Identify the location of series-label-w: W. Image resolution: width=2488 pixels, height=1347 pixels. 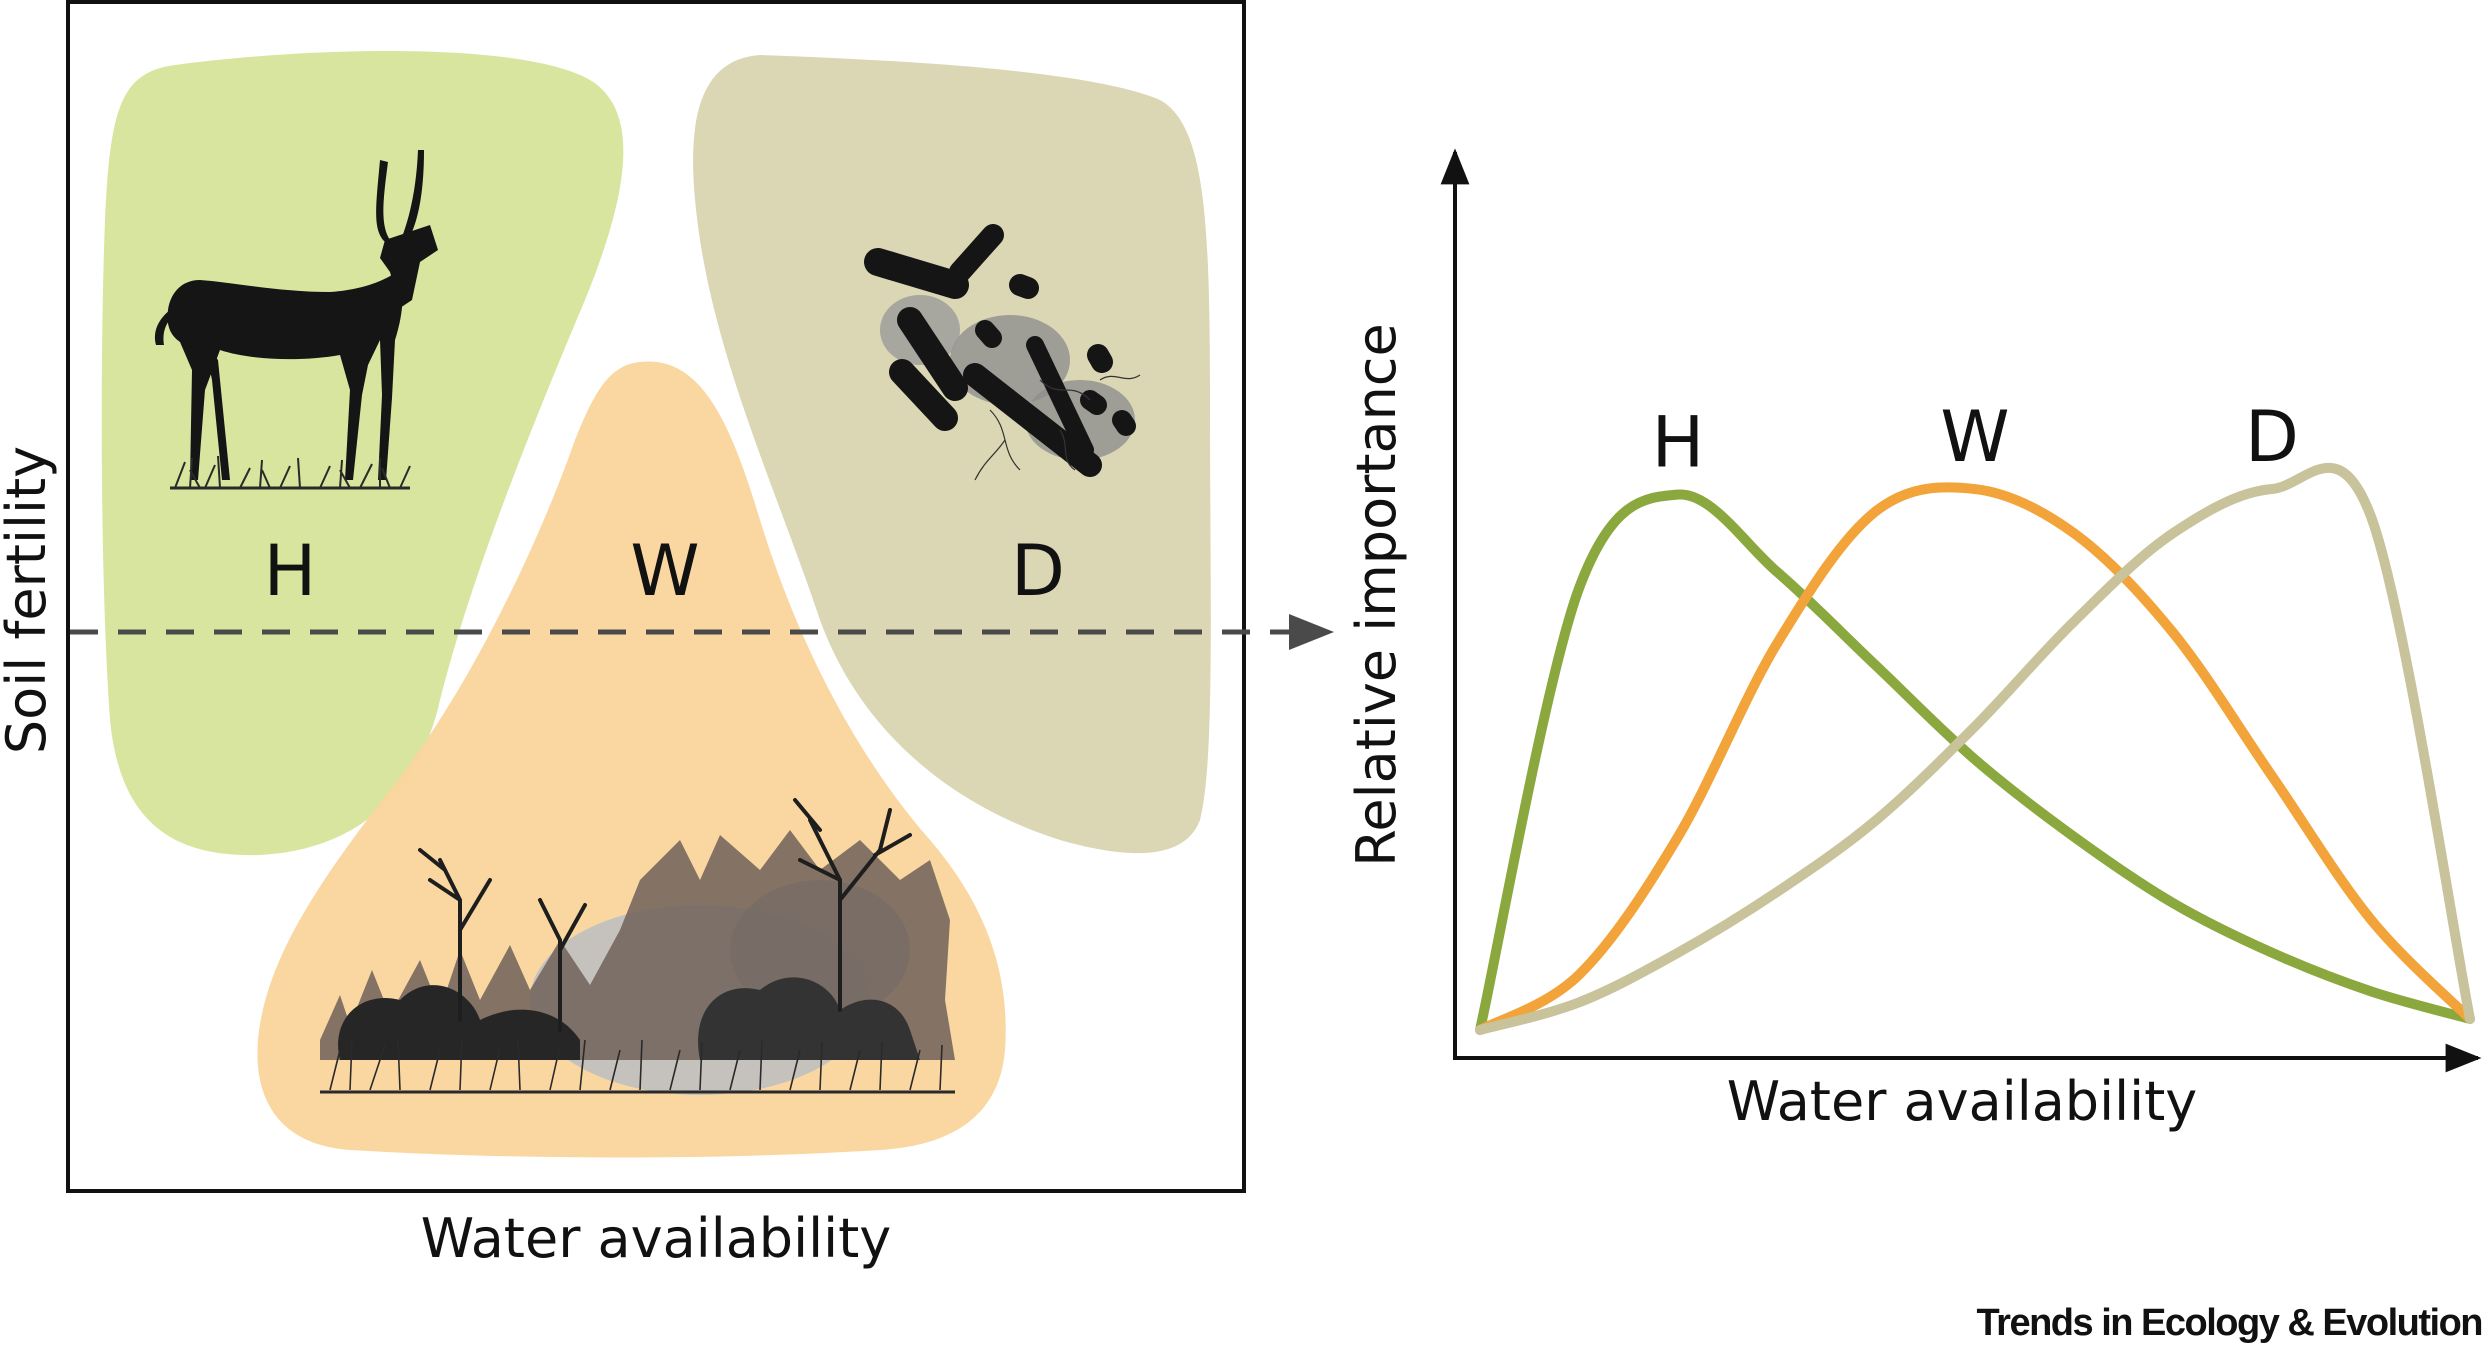
(1974, 437).